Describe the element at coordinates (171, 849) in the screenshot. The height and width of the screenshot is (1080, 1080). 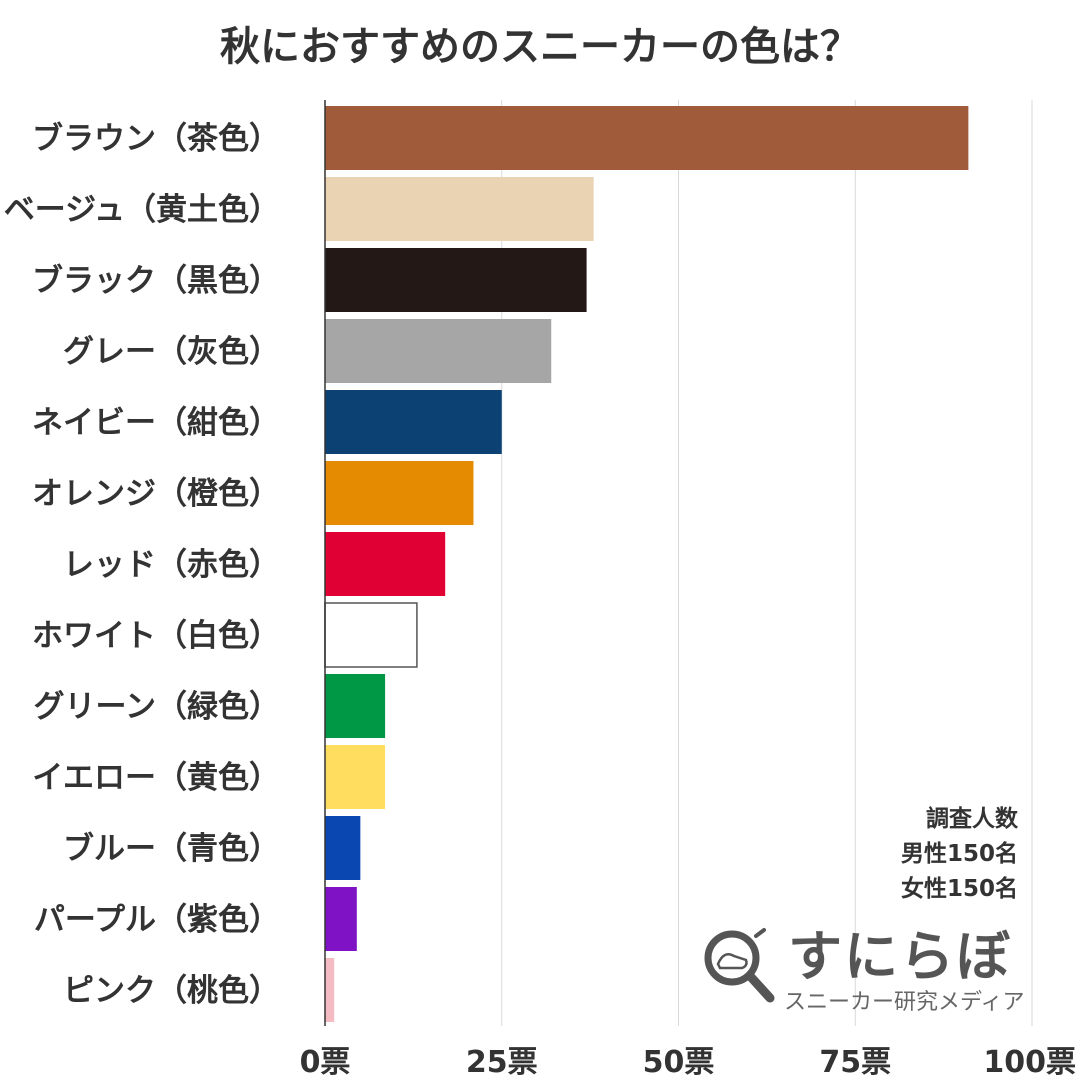
I see `category-label: ブルー（青色）` at that location.